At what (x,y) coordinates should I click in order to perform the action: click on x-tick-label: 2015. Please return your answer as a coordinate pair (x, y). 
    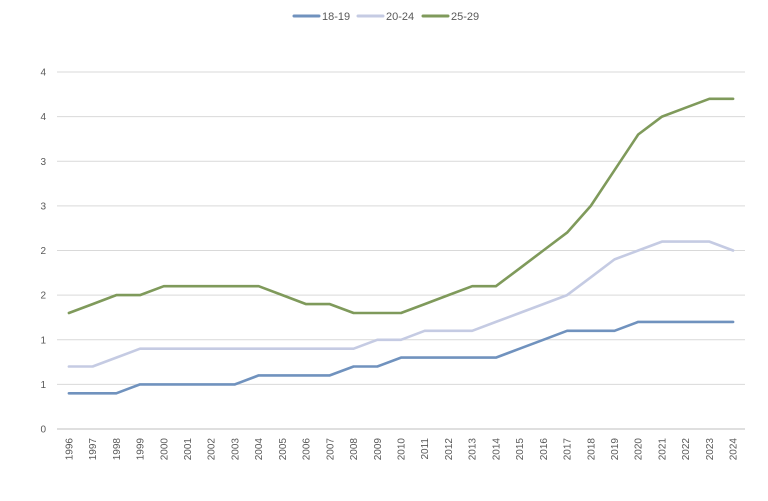
    Looking at the image, I should click on (520, 449).